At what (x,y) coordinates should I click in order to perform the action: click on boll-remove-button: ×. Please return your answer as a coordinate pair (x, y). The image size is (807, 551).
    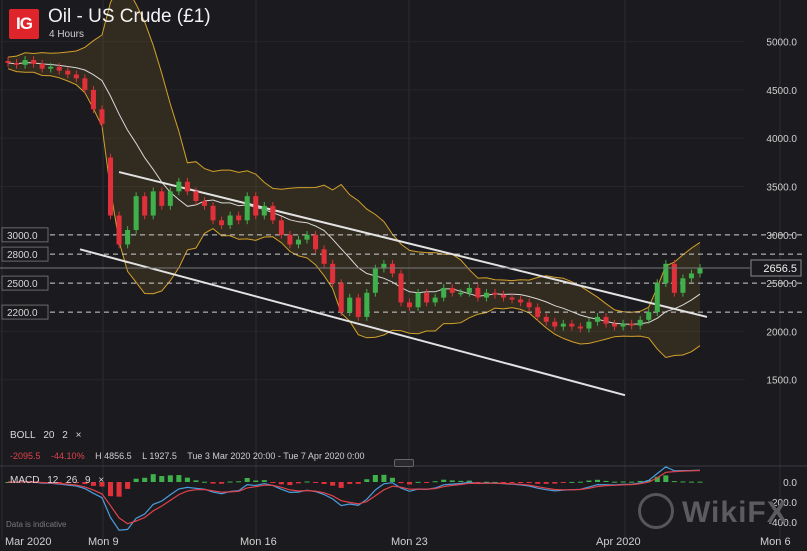
    Looking at the image, I should click on (78, 435).